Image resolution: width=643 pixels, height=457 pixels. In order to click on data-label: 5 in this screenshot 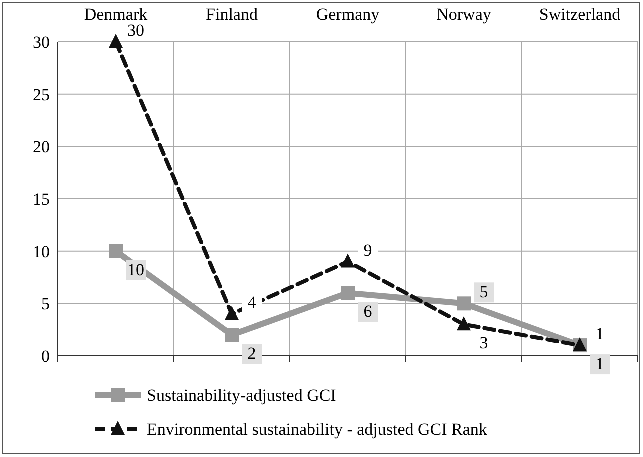, I will do `click(484, 292)`.